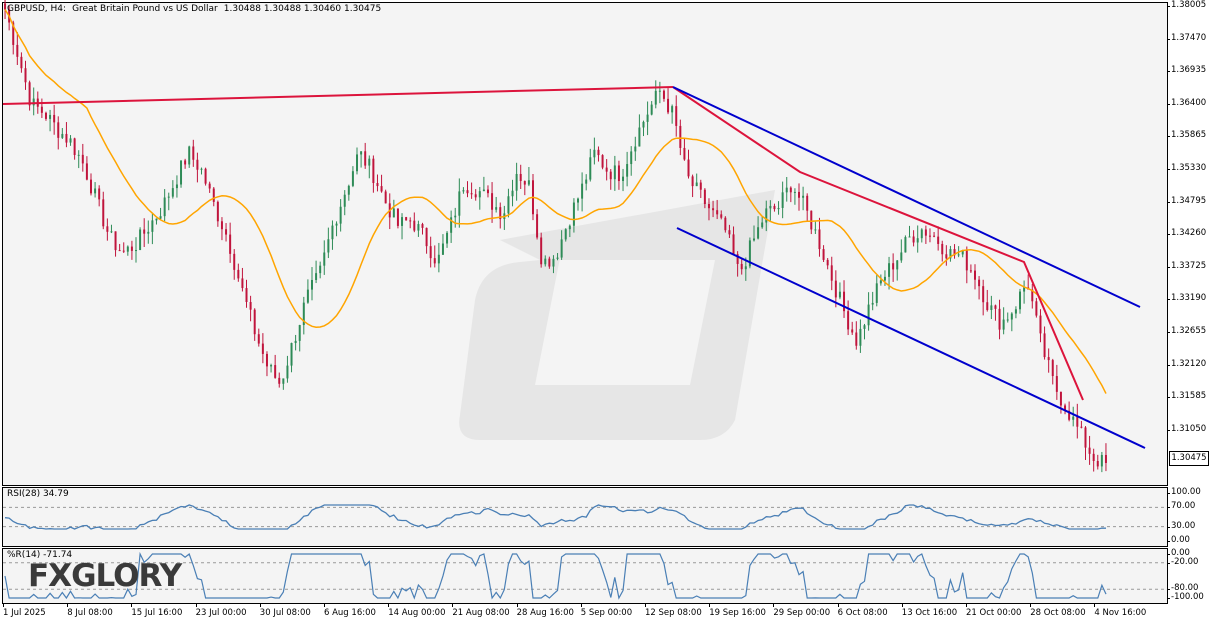  I want to click on rsi-panel: RSI(28) 34.79, so click(585, 517).